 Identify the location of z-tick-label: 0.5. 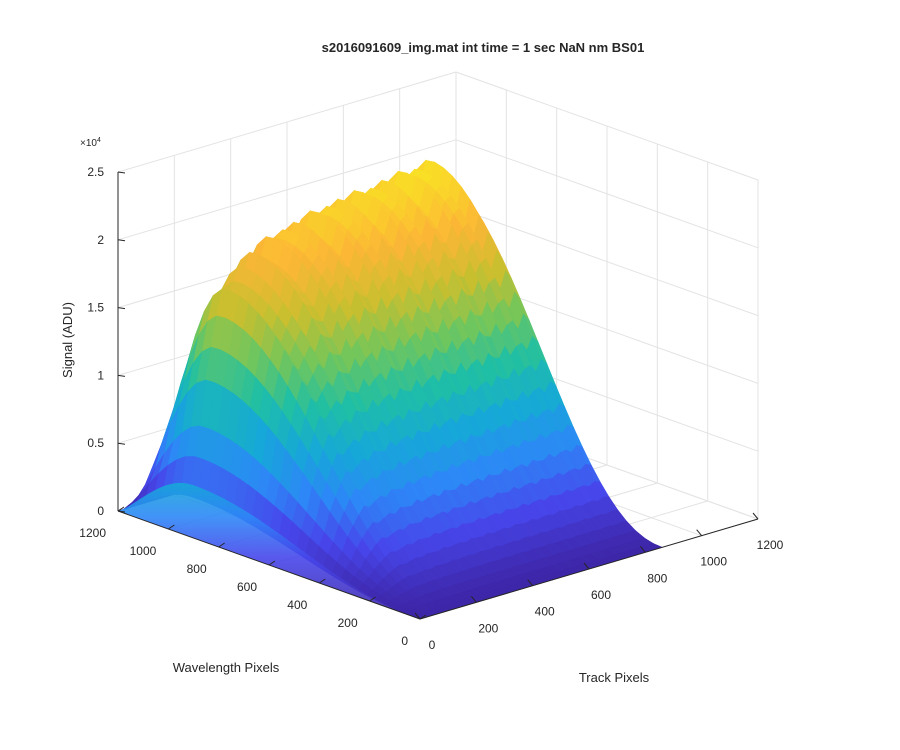
(95, 443).